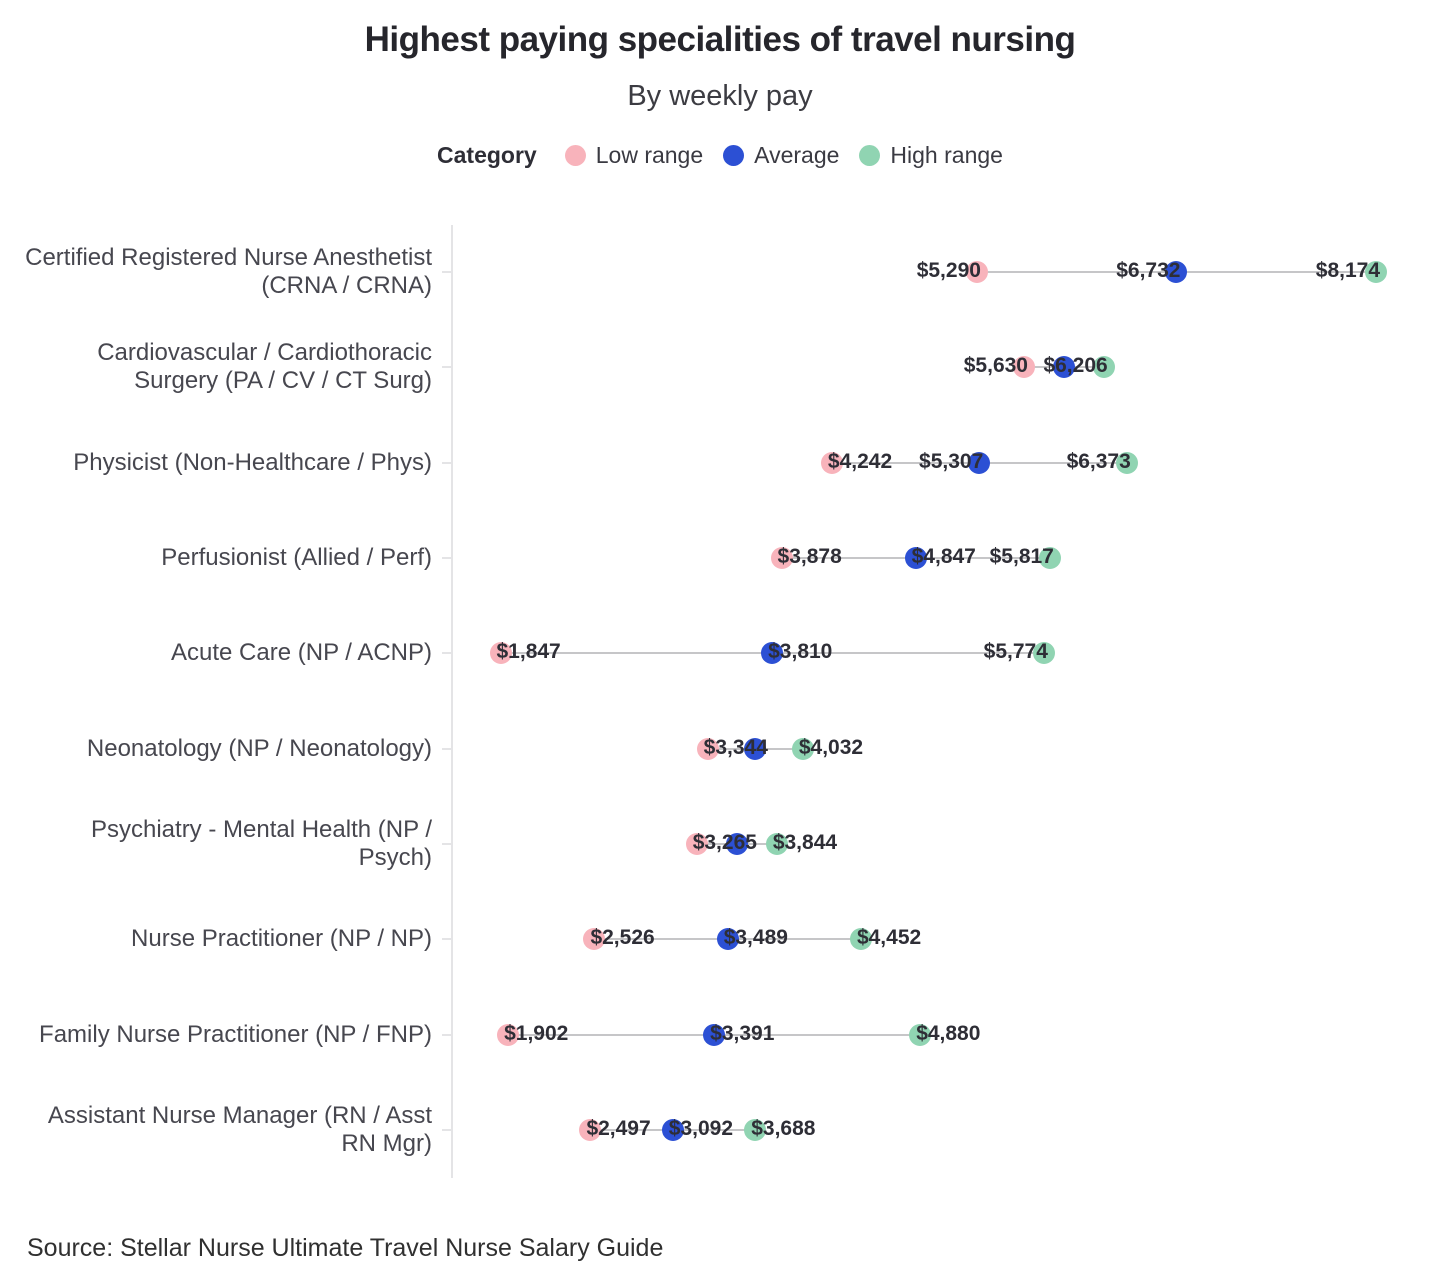  What do you see at coordinates (995, 366) in the screenshot?
I see `low-value-label: $5,630` at bounding box center [995, 366].